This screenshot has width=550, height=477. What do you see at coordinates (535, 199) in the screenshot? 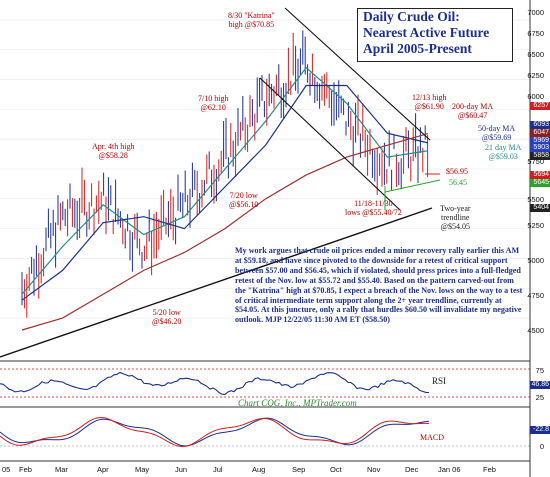
I see `y-tick-5500: 5500` at bounding box center [535, 199].